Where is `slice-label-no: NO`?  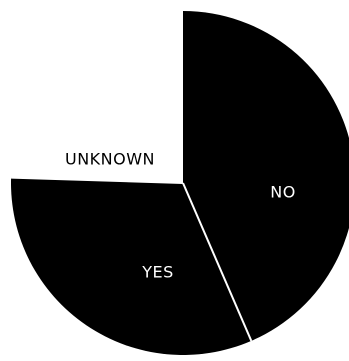
slice-label-no: NO is located at coordinates (283, 192).